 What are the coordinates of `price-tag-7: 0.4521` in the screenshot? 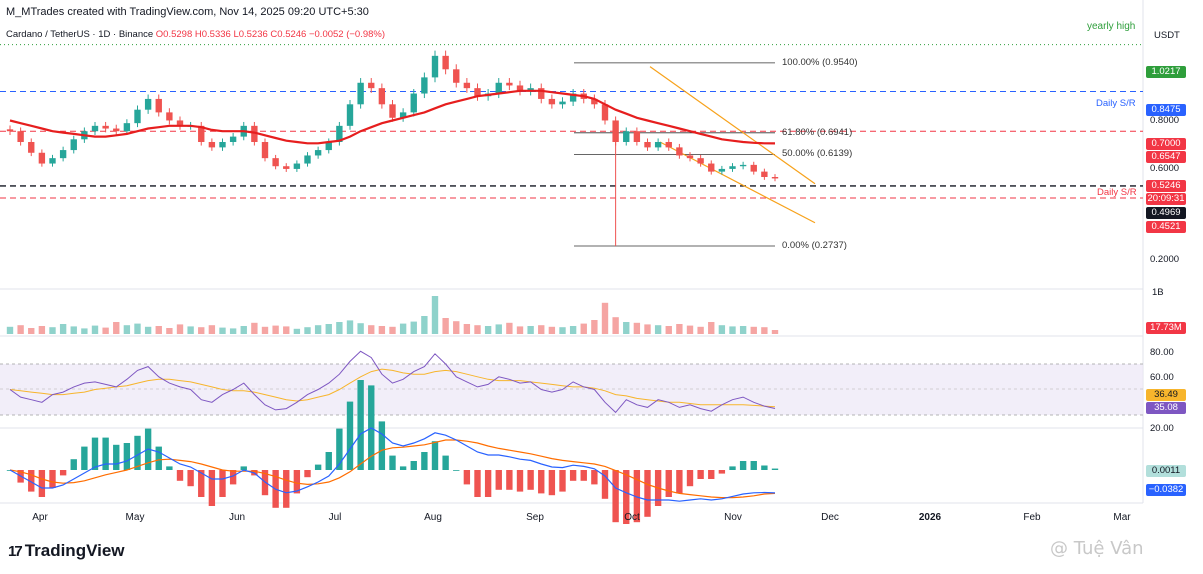 It's located at (1166, 227).